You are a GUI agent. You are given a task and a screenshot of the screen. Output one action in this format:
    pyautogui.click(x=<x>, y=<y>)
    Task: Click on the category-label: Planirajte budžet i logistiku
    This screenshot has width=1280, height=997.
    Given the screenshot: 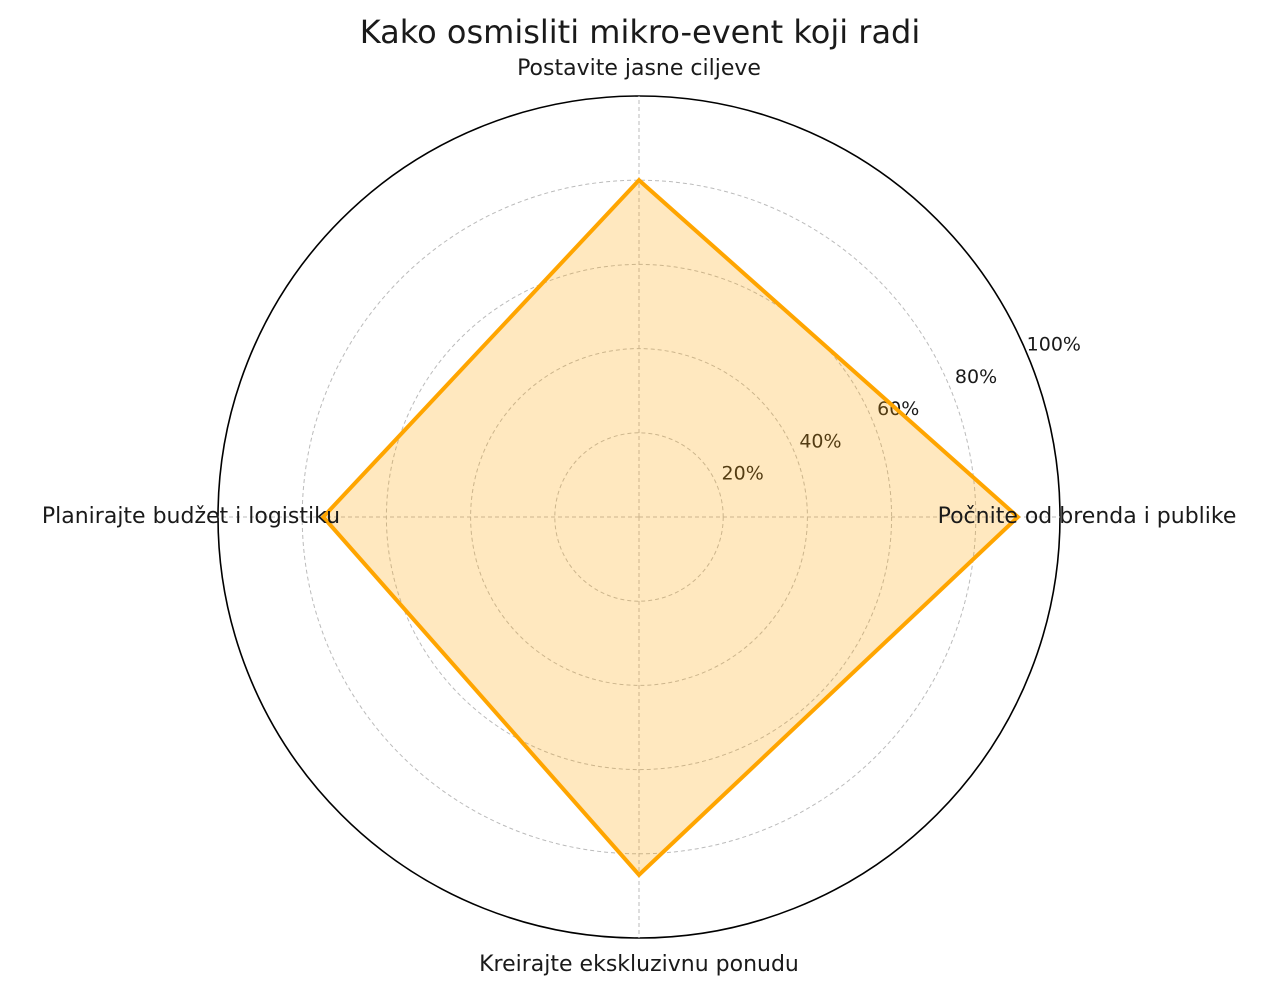 What is the action you would take?
    pyautogui.click(x=191, y=516)
    